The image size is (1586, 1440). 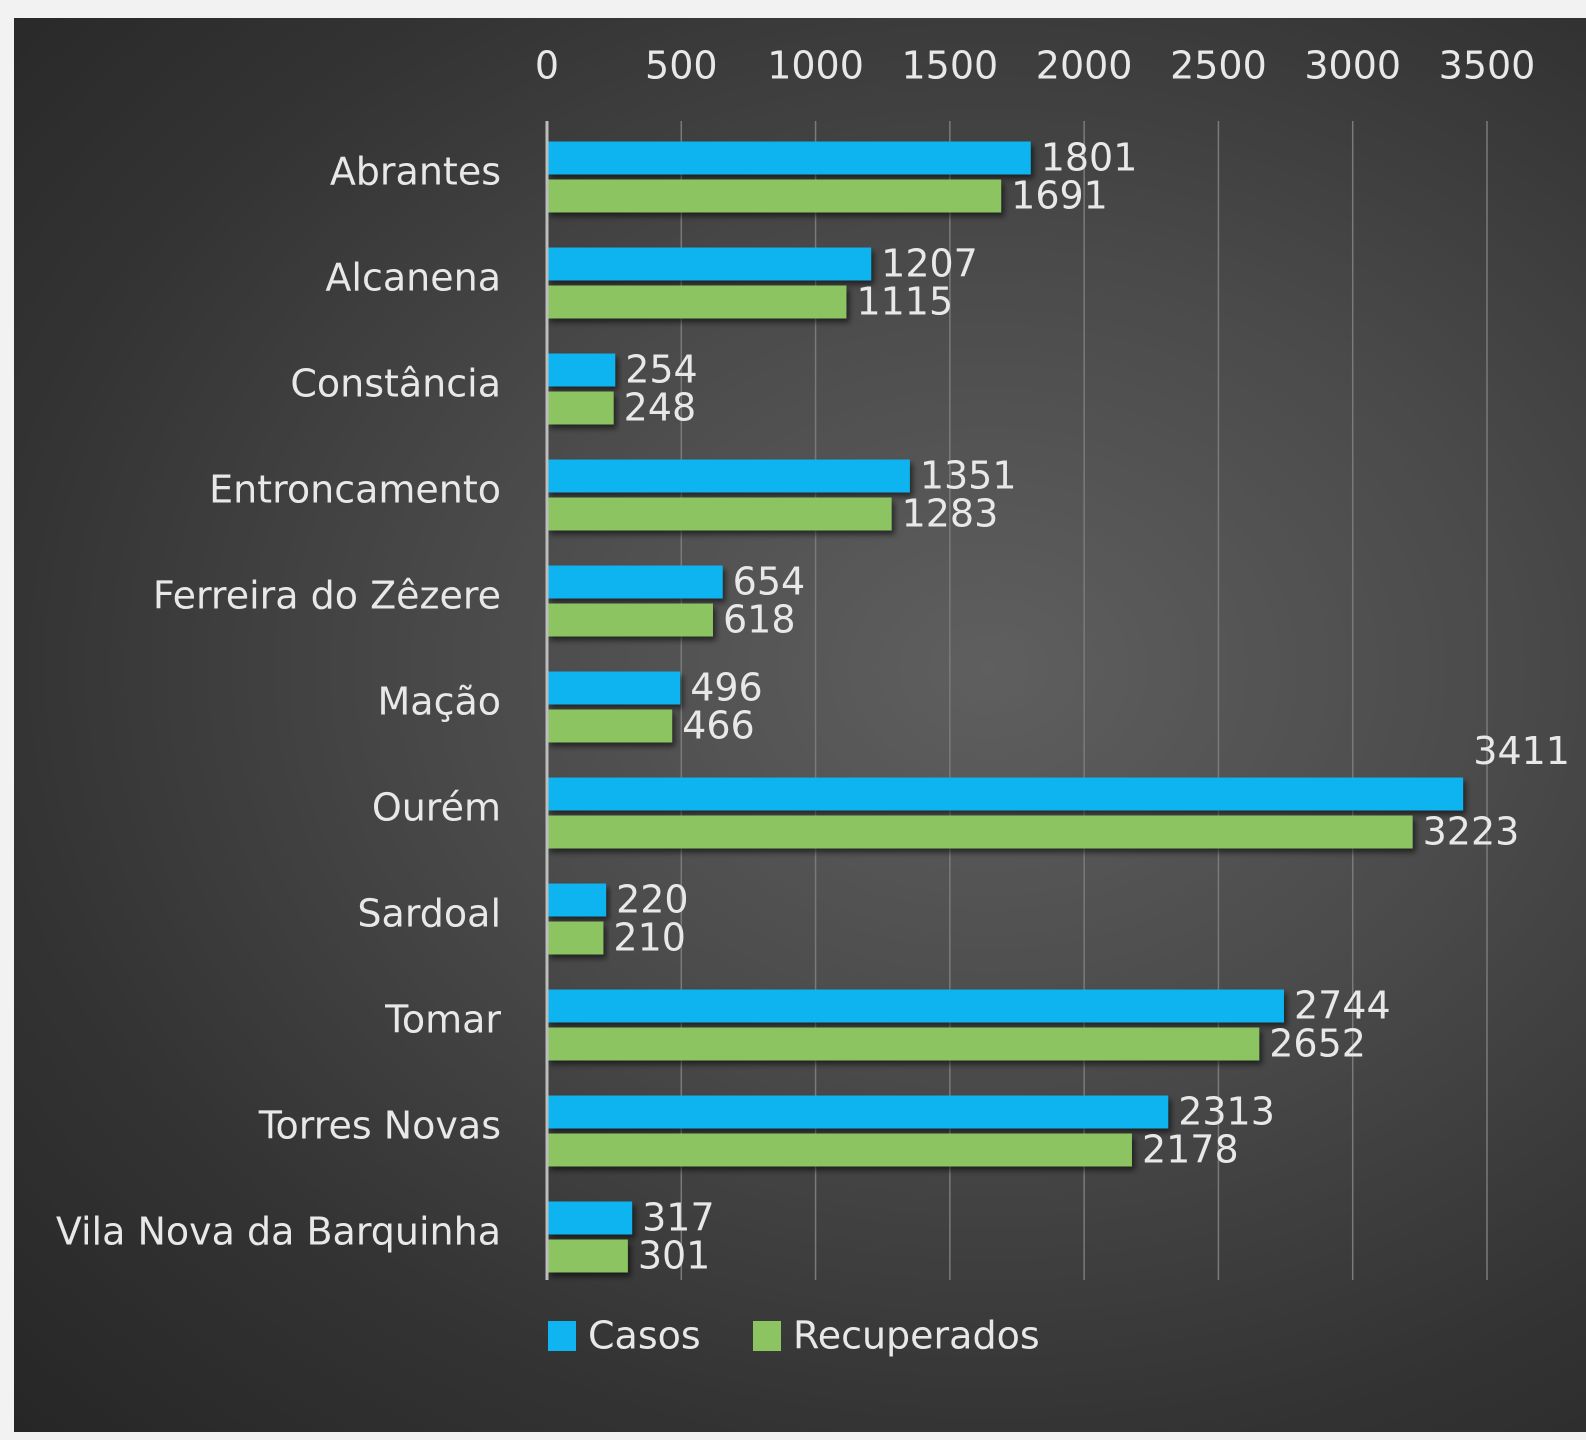 What do you see at coordinates (413, 278) in the screenshot?
I see `category-label-alcanena: Alcanena` at bounding box center [413, 278].